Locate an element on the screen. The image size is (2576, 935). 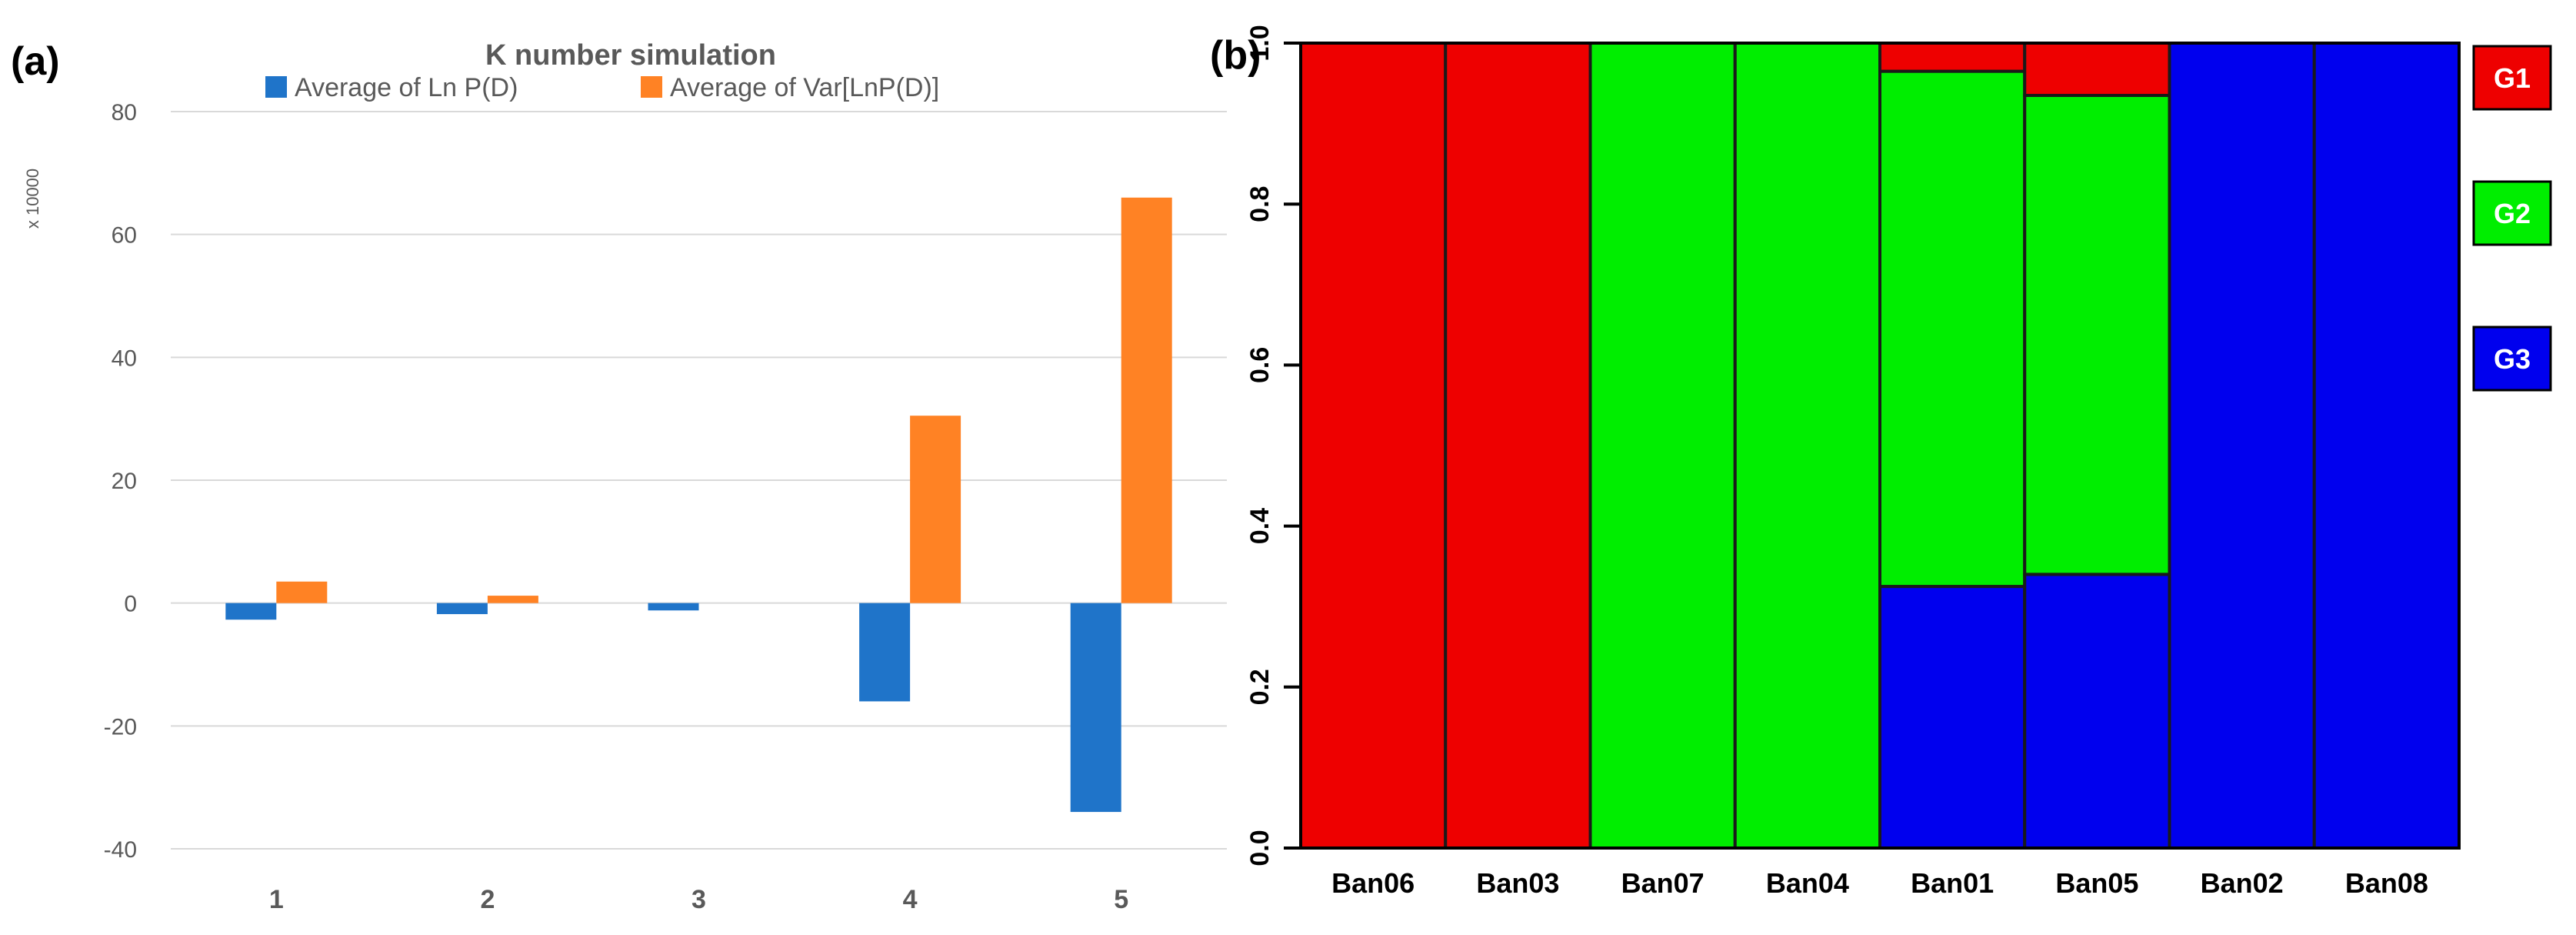
x-tick-label: 5 is located at coordinates (1121, 900).